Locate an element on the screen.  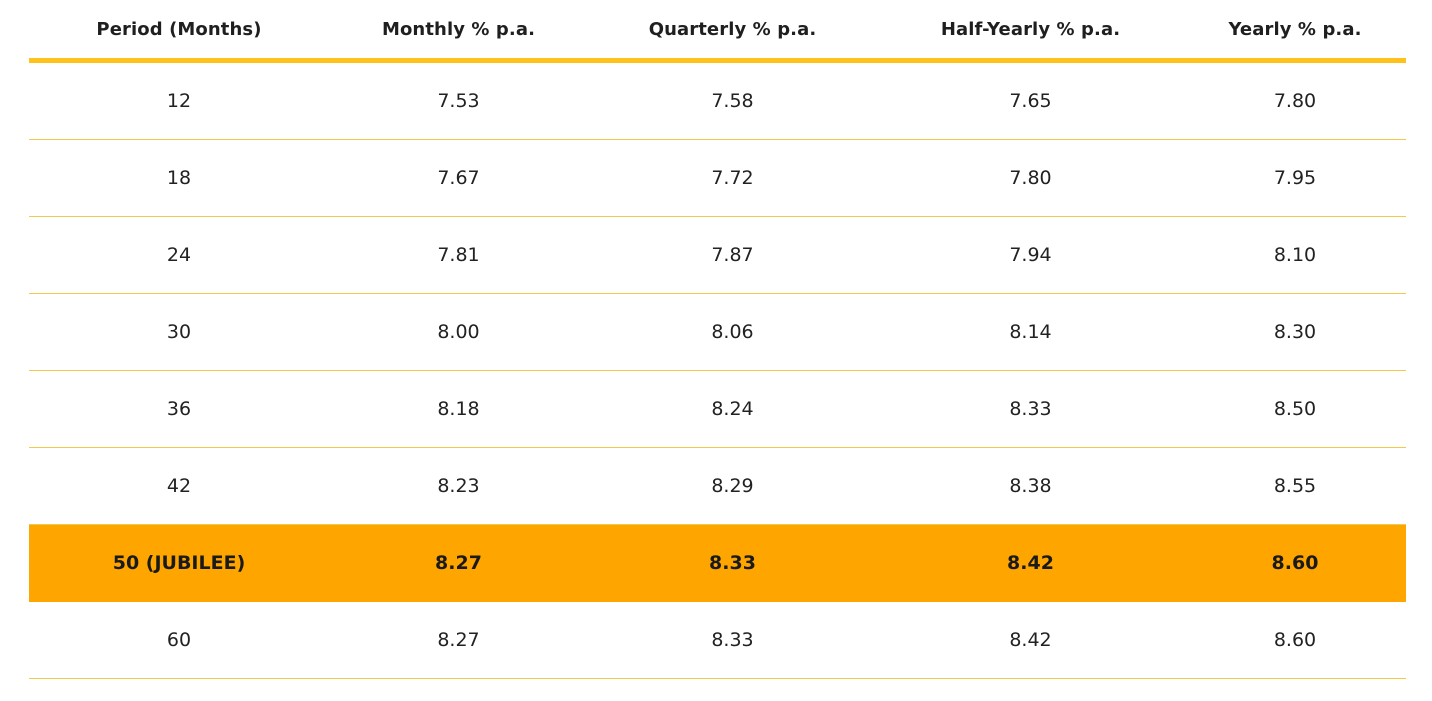
cell-period: 50 (JUBILEE) is located at coordinates (179, 563).